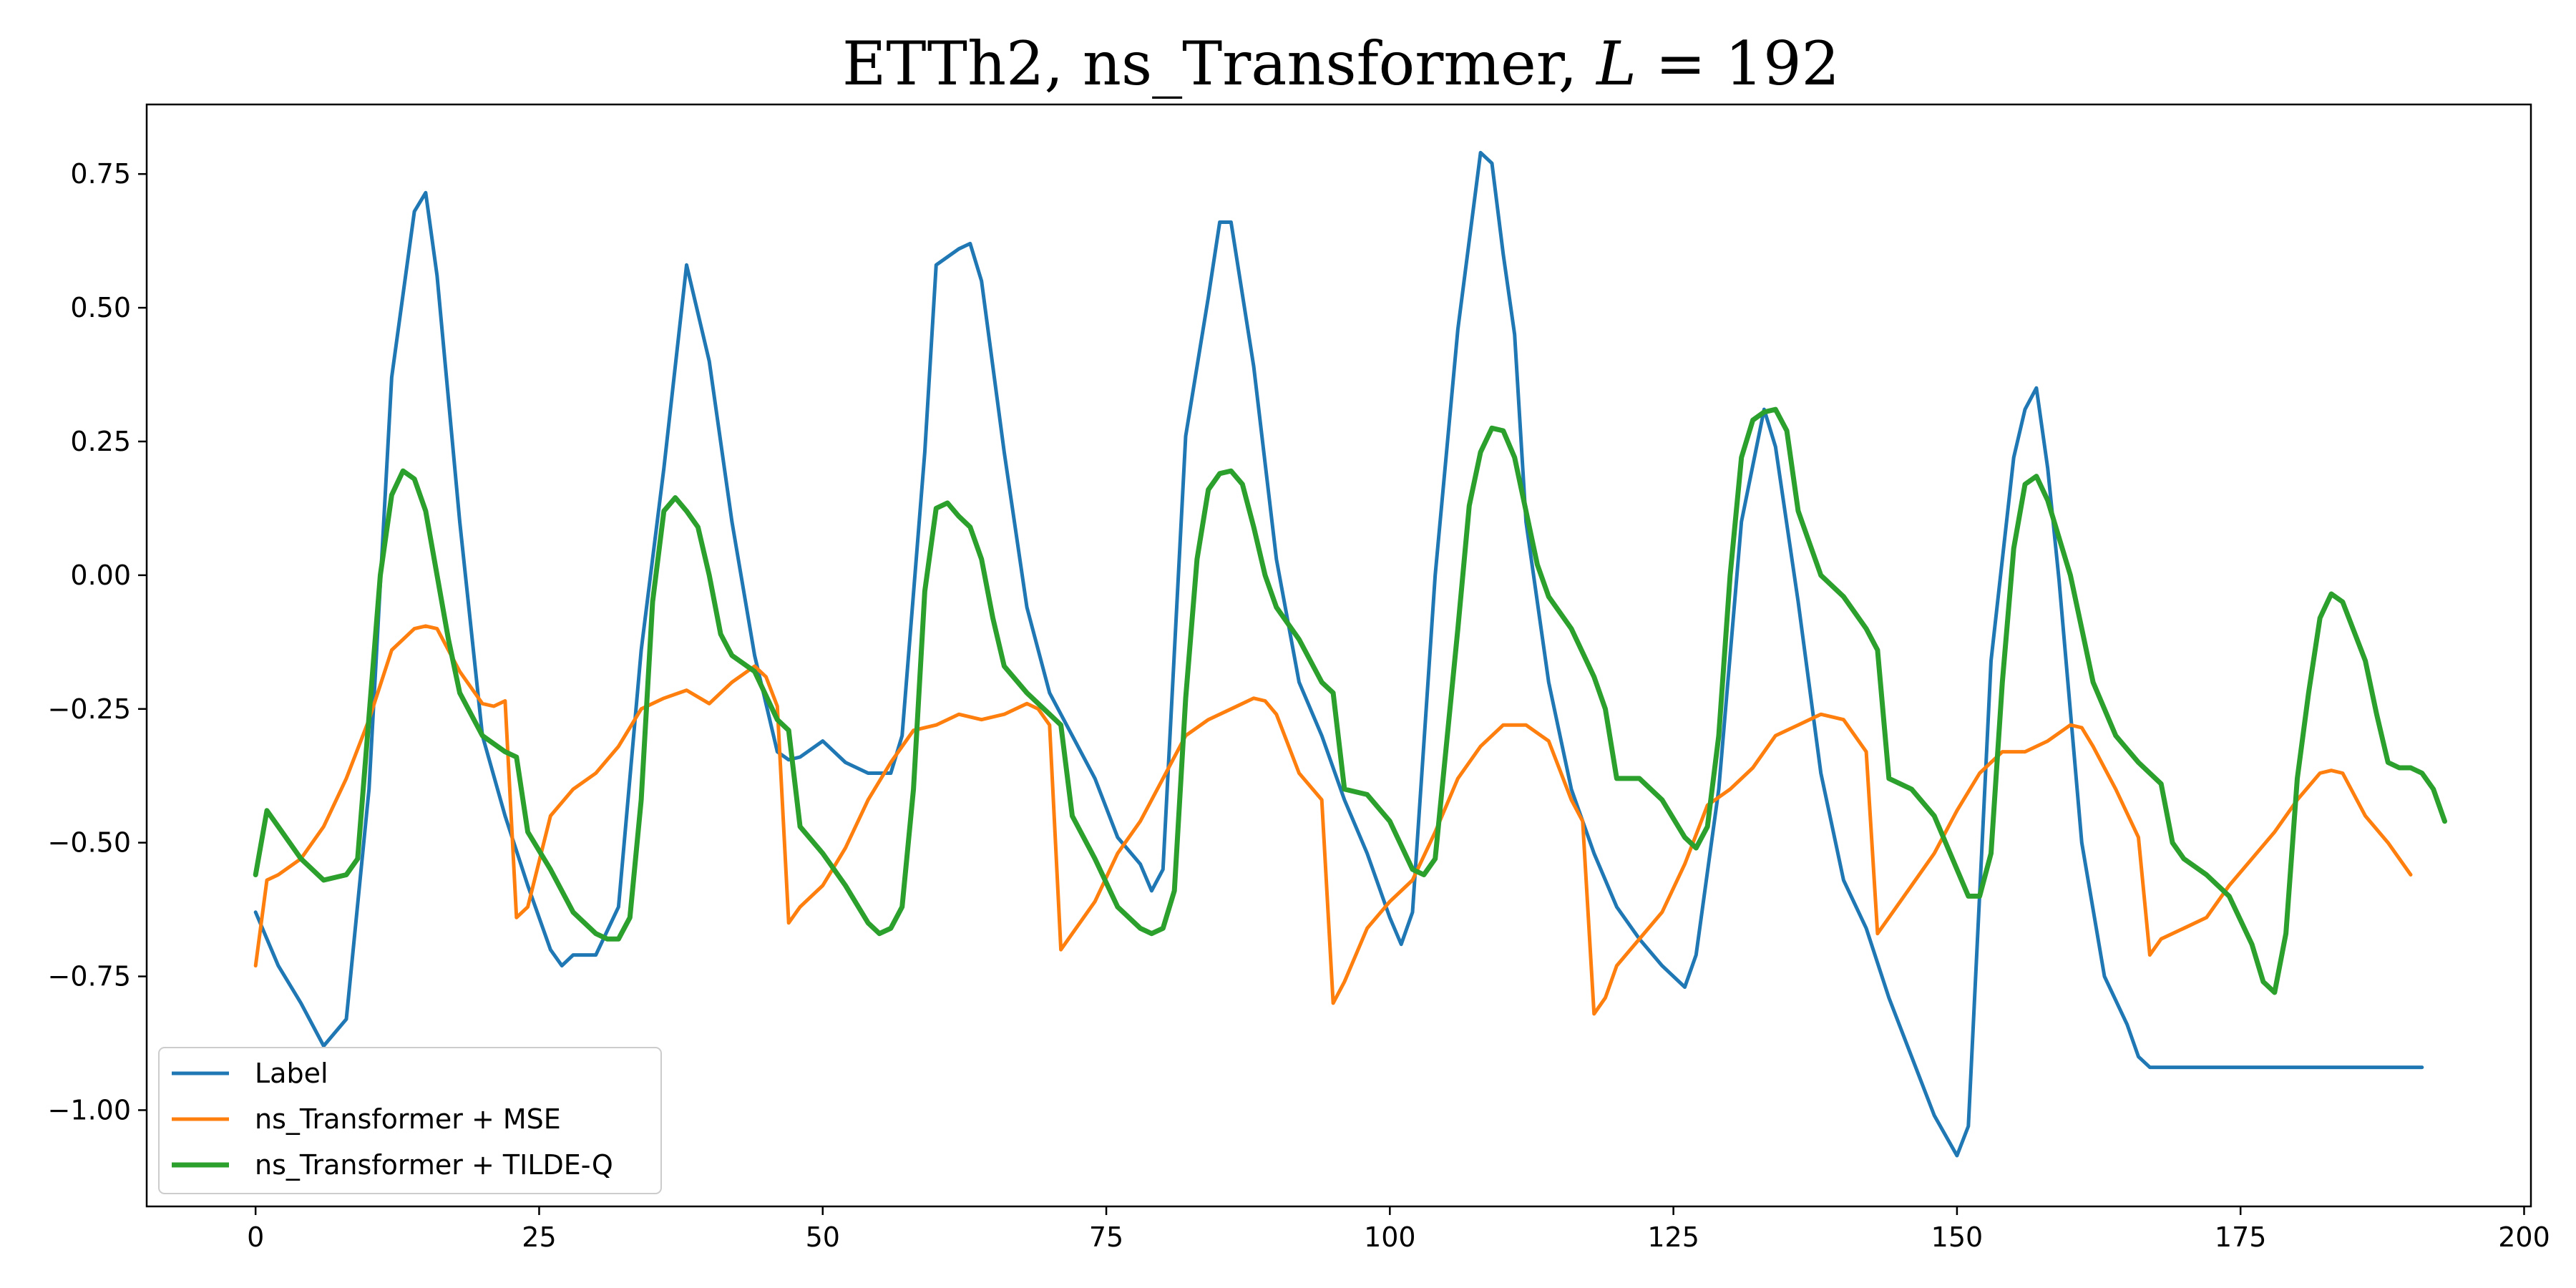  I want to click on x-tick-label: 150, so click(1957, 1237).